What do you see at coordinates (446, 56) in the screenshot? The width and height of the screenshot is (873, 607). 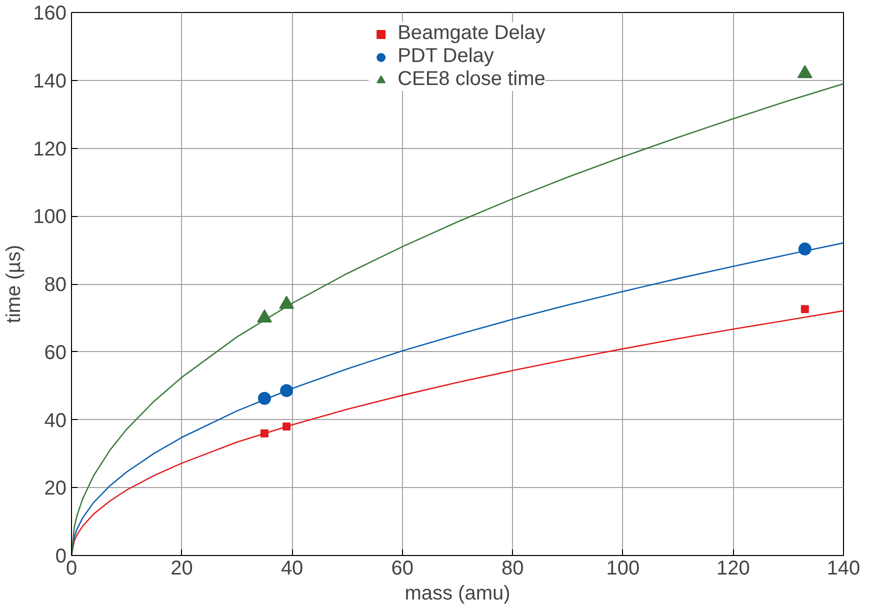 I see `legend-label: PDT Delay` at bounding box center [446, 56].